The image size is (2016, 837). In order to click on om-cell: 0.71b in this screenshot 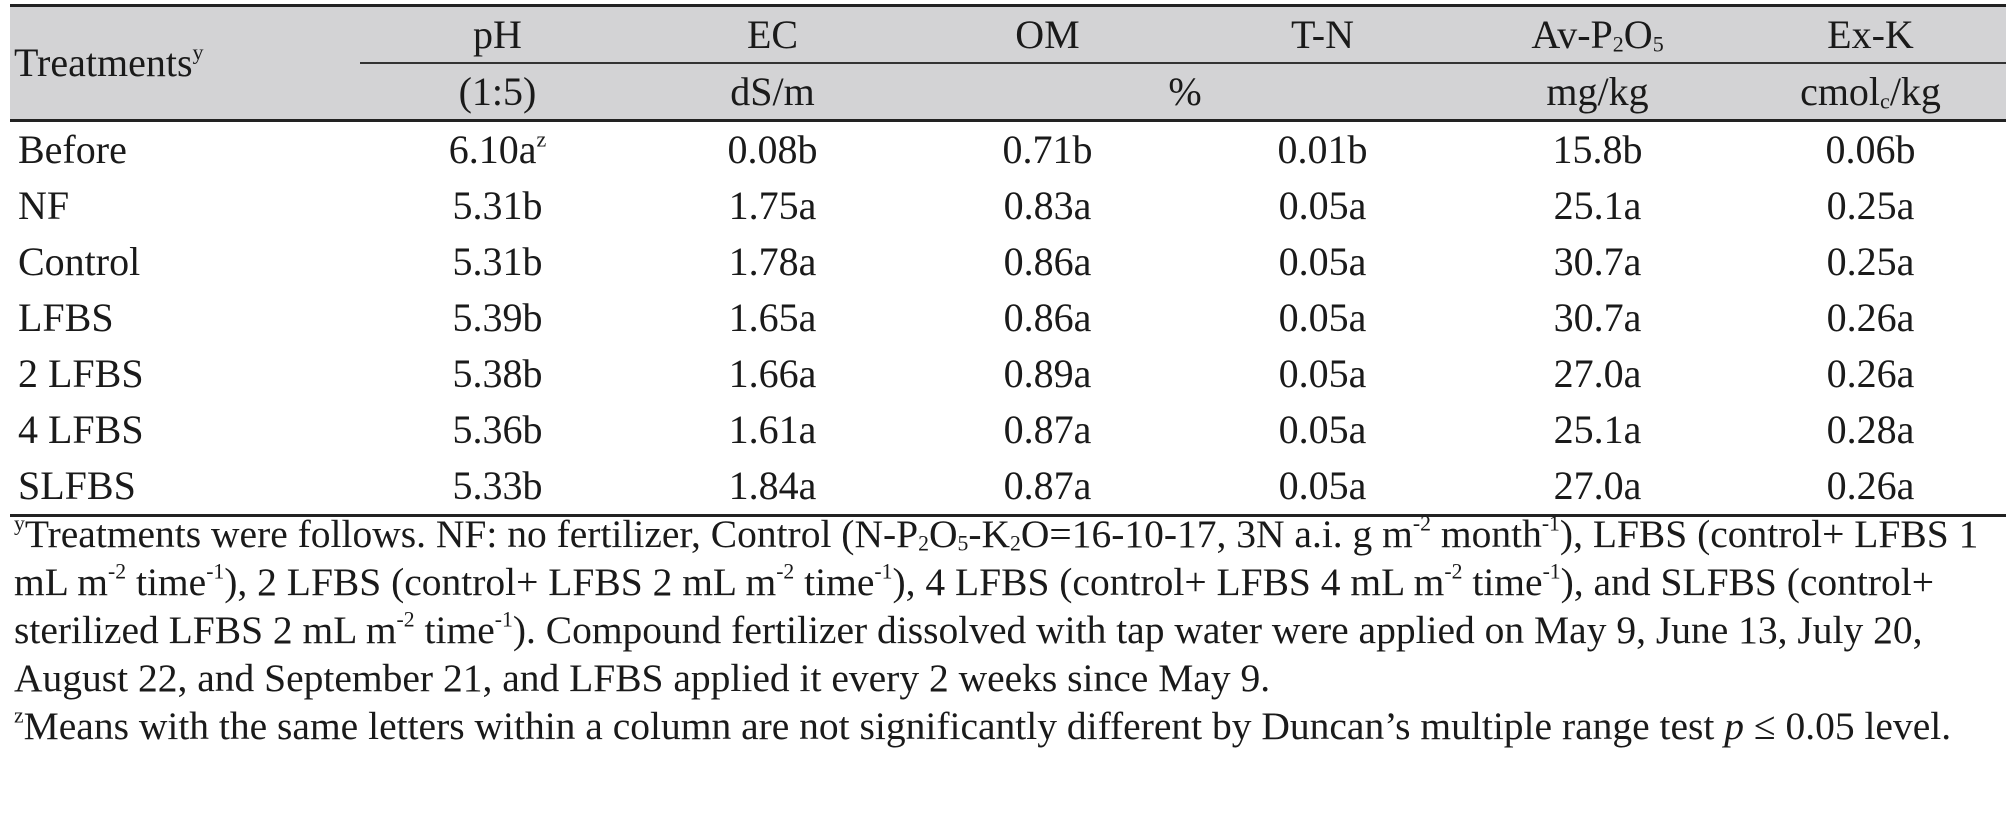, I will do `click(1047, 149)`.